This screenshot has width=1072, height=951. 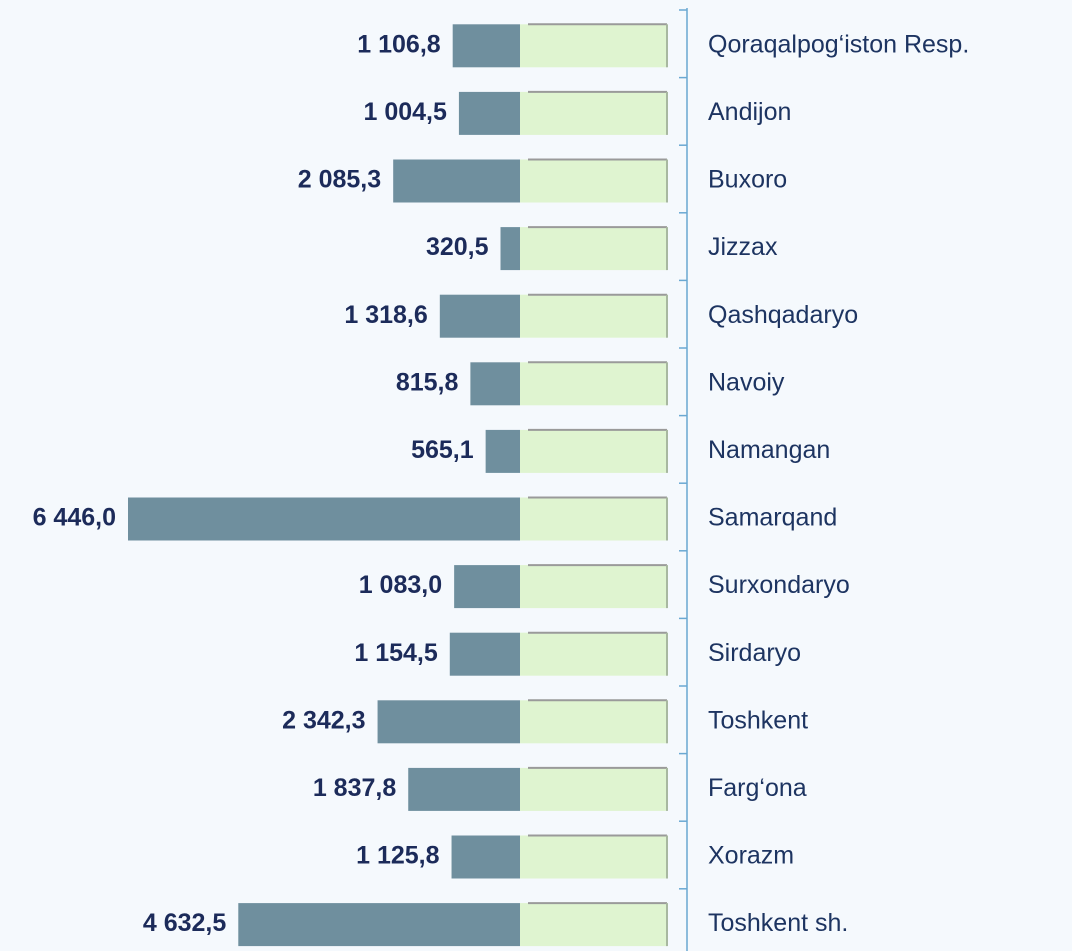 I want to click on category-label: Farg‘ona, so click(x=757, y=788).